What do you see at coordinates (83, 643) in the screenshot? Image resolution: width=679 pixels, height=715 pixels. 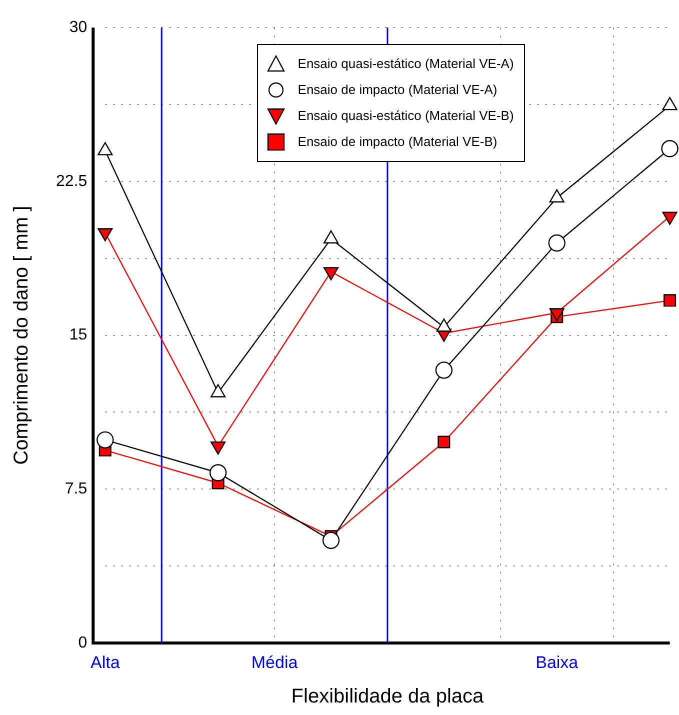 I see `y-tick-label: 0` at bounding box center [83, 643].